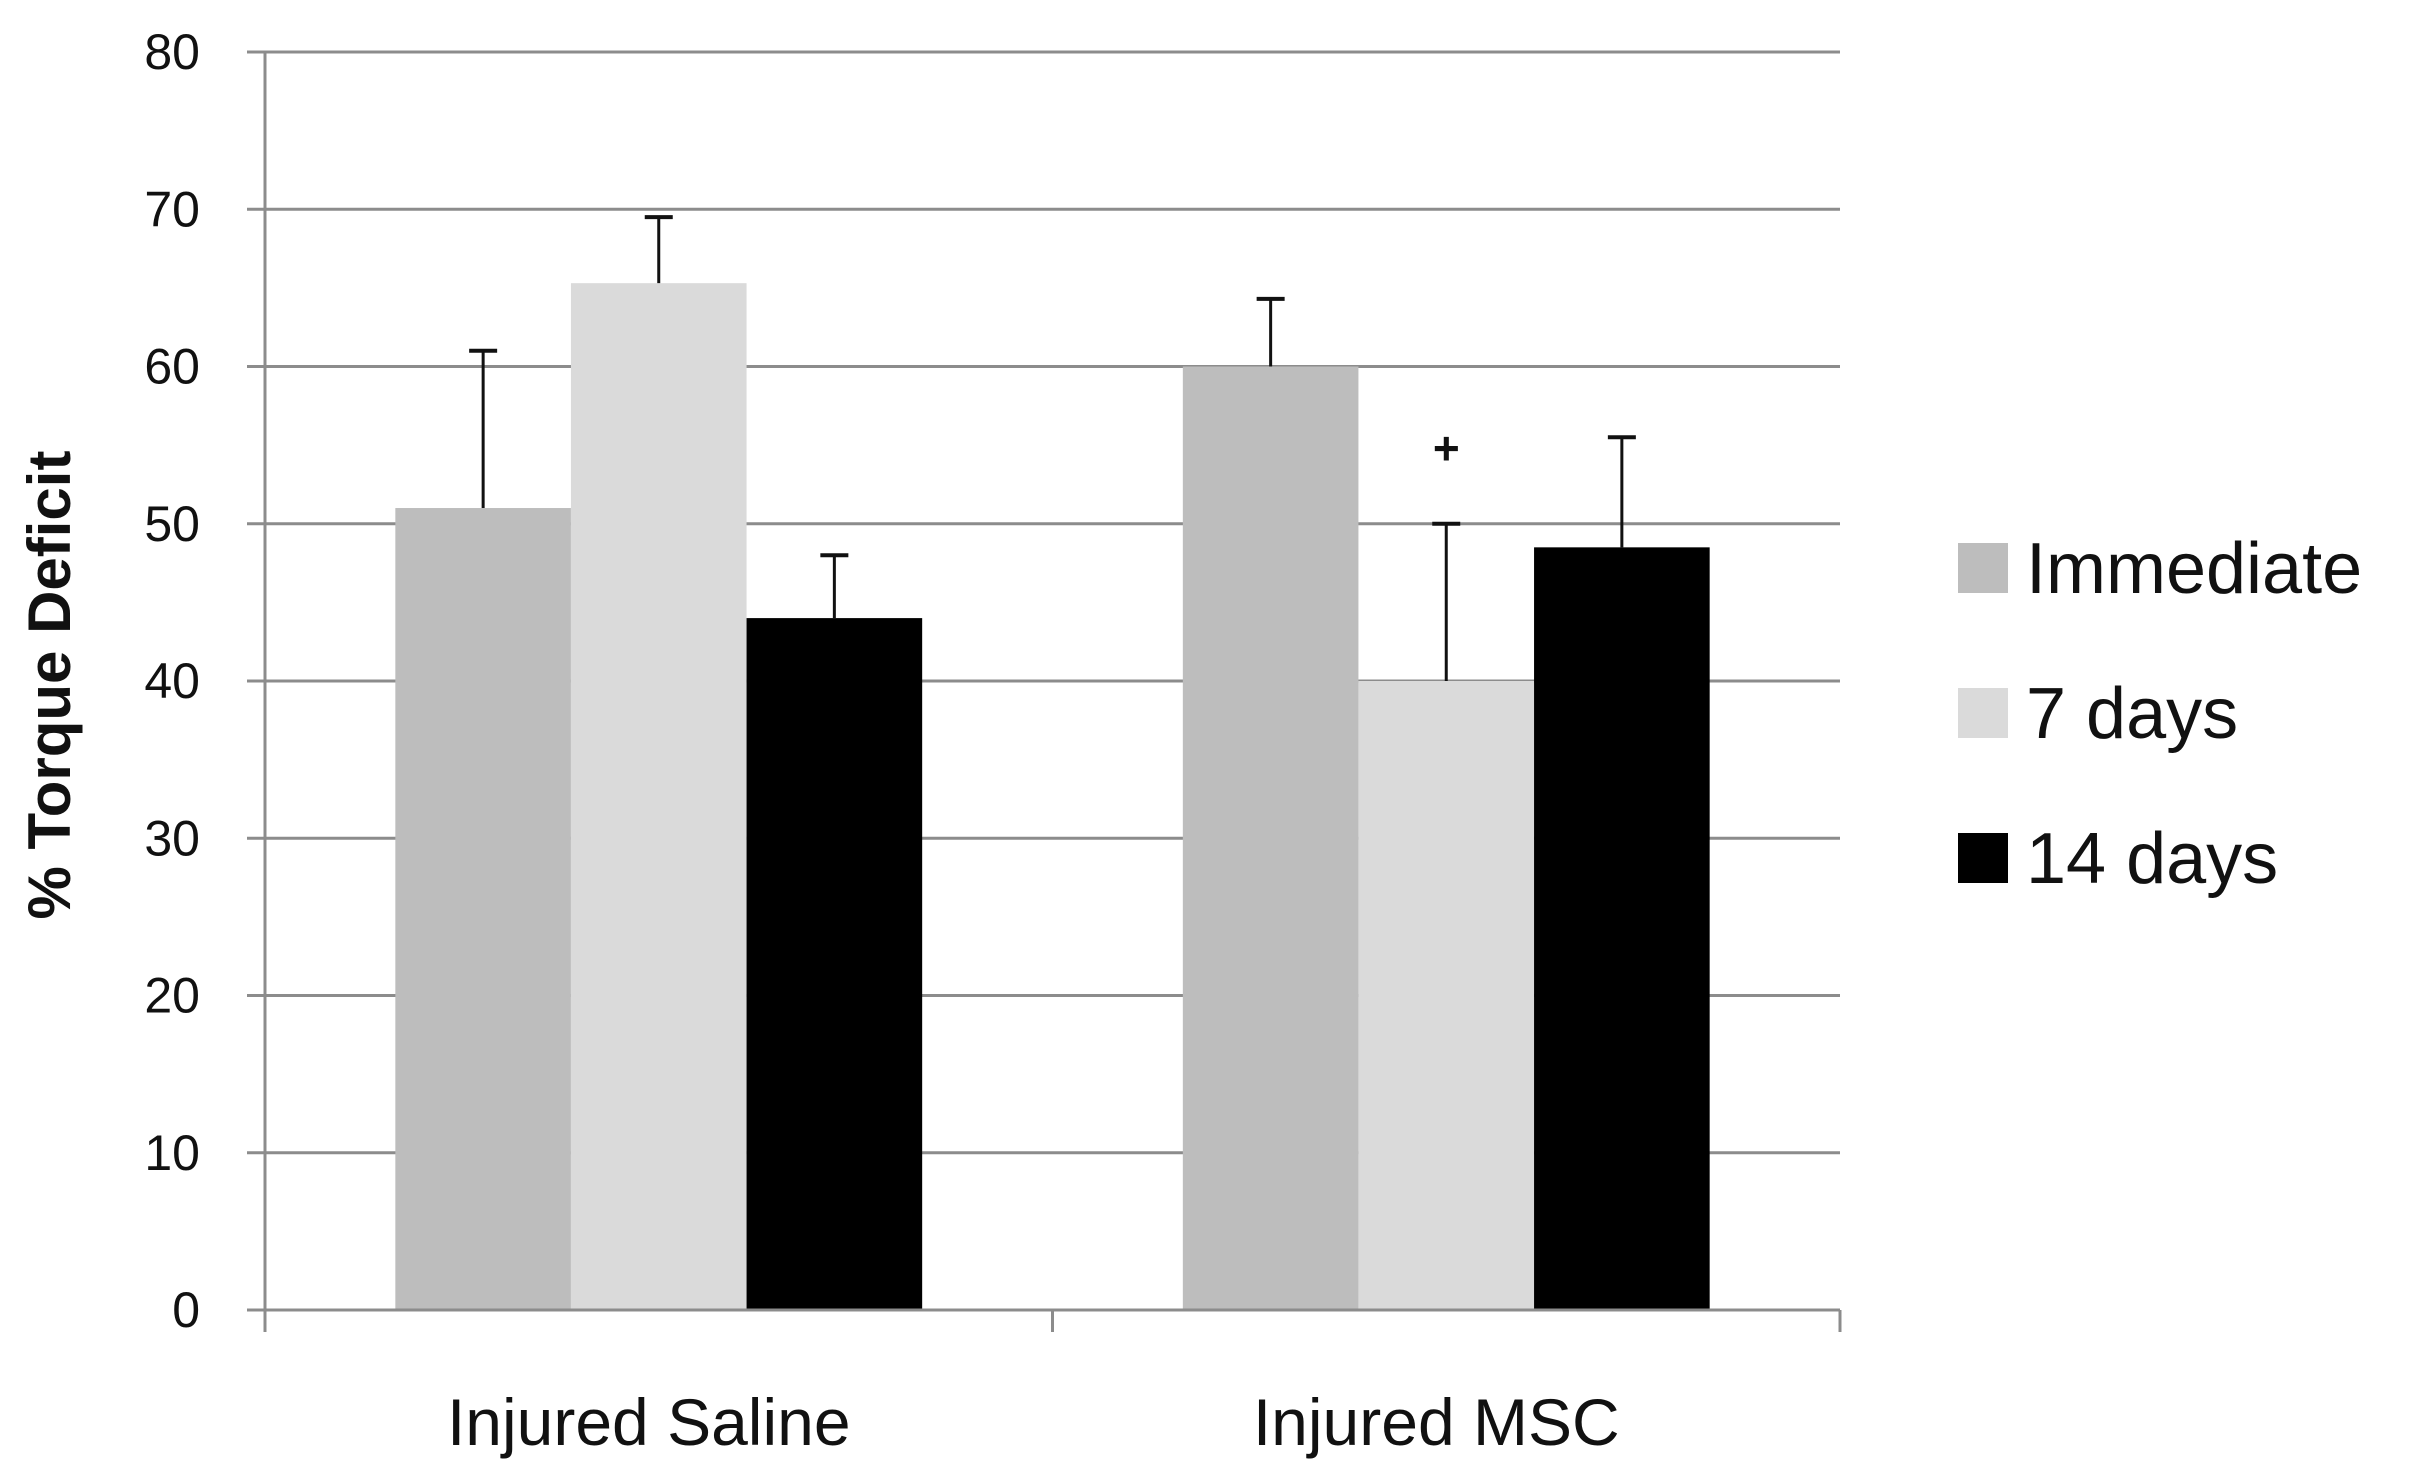 The image size is (2415, 1478). I want to click on y-tick-label: 20, so click(172, 996).